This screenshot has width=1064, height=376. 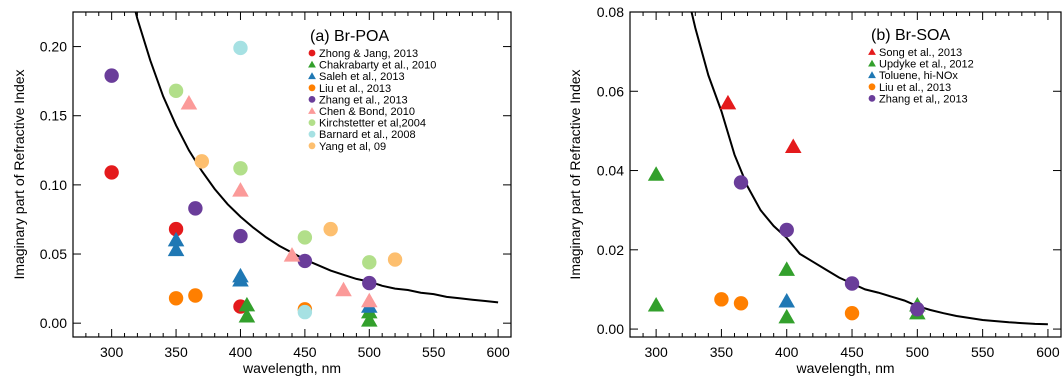 I want to click on legend-label: Toluene, hi-NOx, so click(x=918, y=76).